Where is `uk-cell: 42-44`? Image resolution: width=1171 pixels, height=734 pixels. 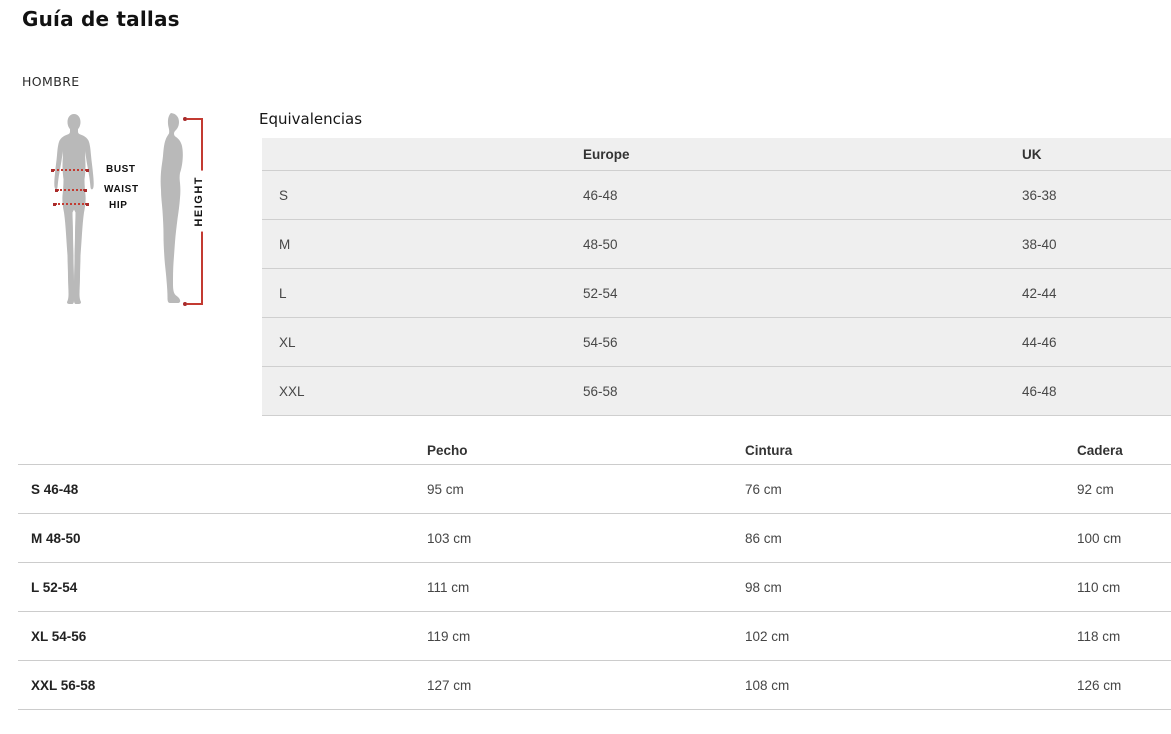
uk-cell: 42-44 is located at coordinates (1039, 293).